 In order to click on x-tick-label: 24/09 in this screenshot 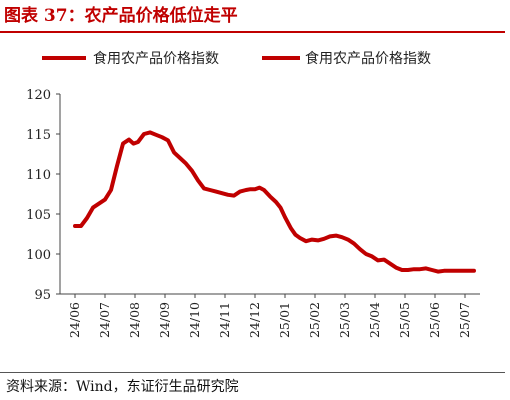, I will do `click(164, 320)`.